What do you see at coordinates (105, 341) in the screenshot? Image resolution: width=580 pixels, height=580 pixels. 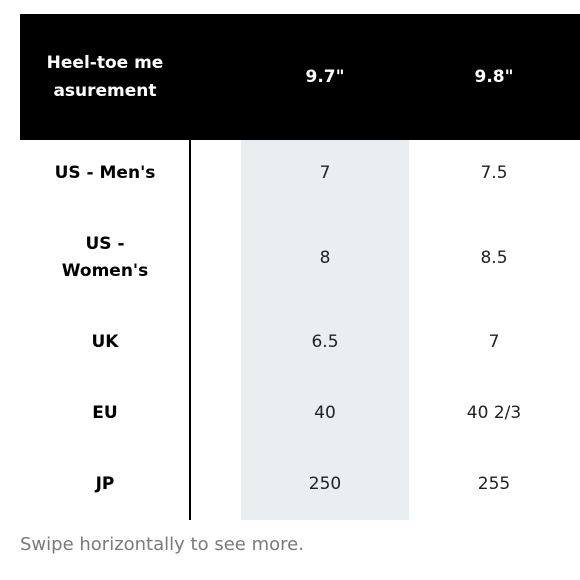 I see `row-label-uk: UK` at bounding box center [105, 341].